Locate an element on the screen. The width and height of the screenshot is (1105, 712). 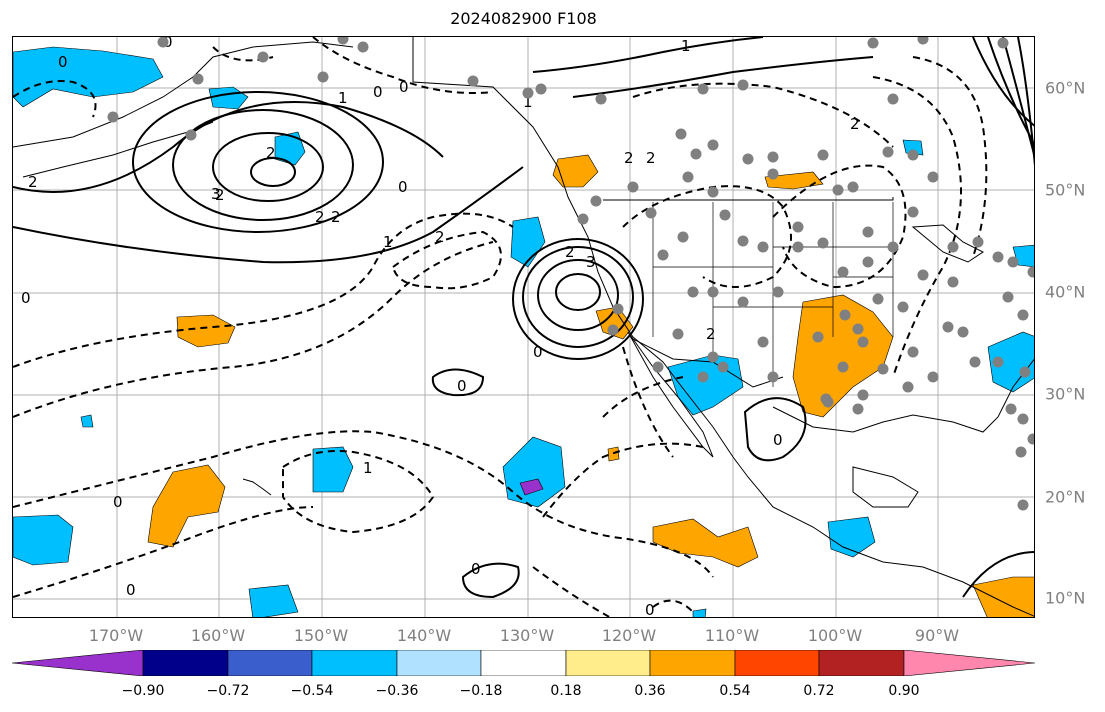
colorbar-tick-label: −0.36 is located at coordinates (397, 691).